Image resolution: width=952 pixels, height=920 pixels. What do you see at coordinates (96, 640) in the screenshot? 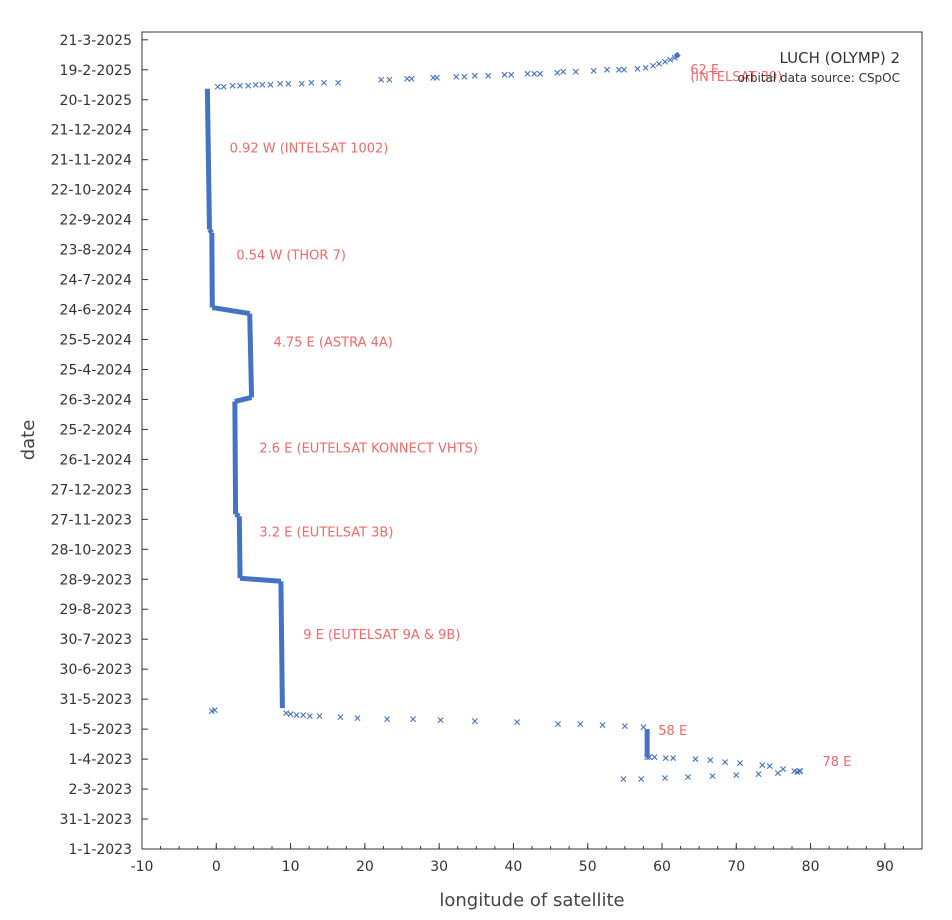
I see `y-tick-label: 30-7-2023` at bounding box center [96, 640].